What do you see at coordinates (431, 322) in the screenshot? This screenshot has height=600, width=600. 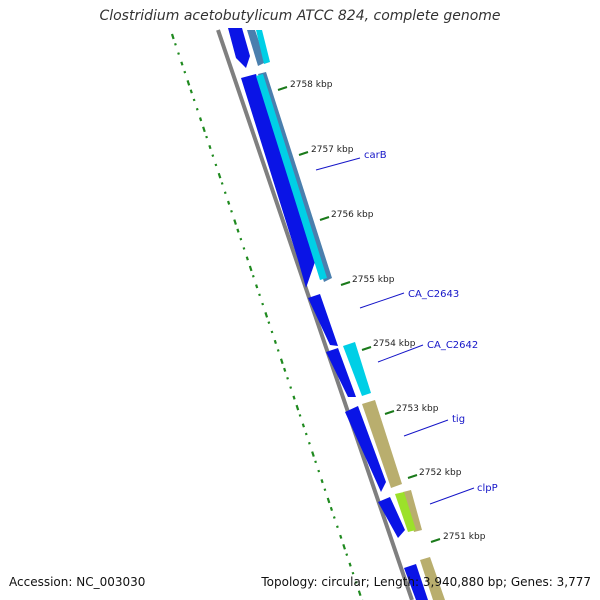 I see `gene-labels: carB CA_C2643 CA_C2642 tig clpP` at bounding box center [431, 322].